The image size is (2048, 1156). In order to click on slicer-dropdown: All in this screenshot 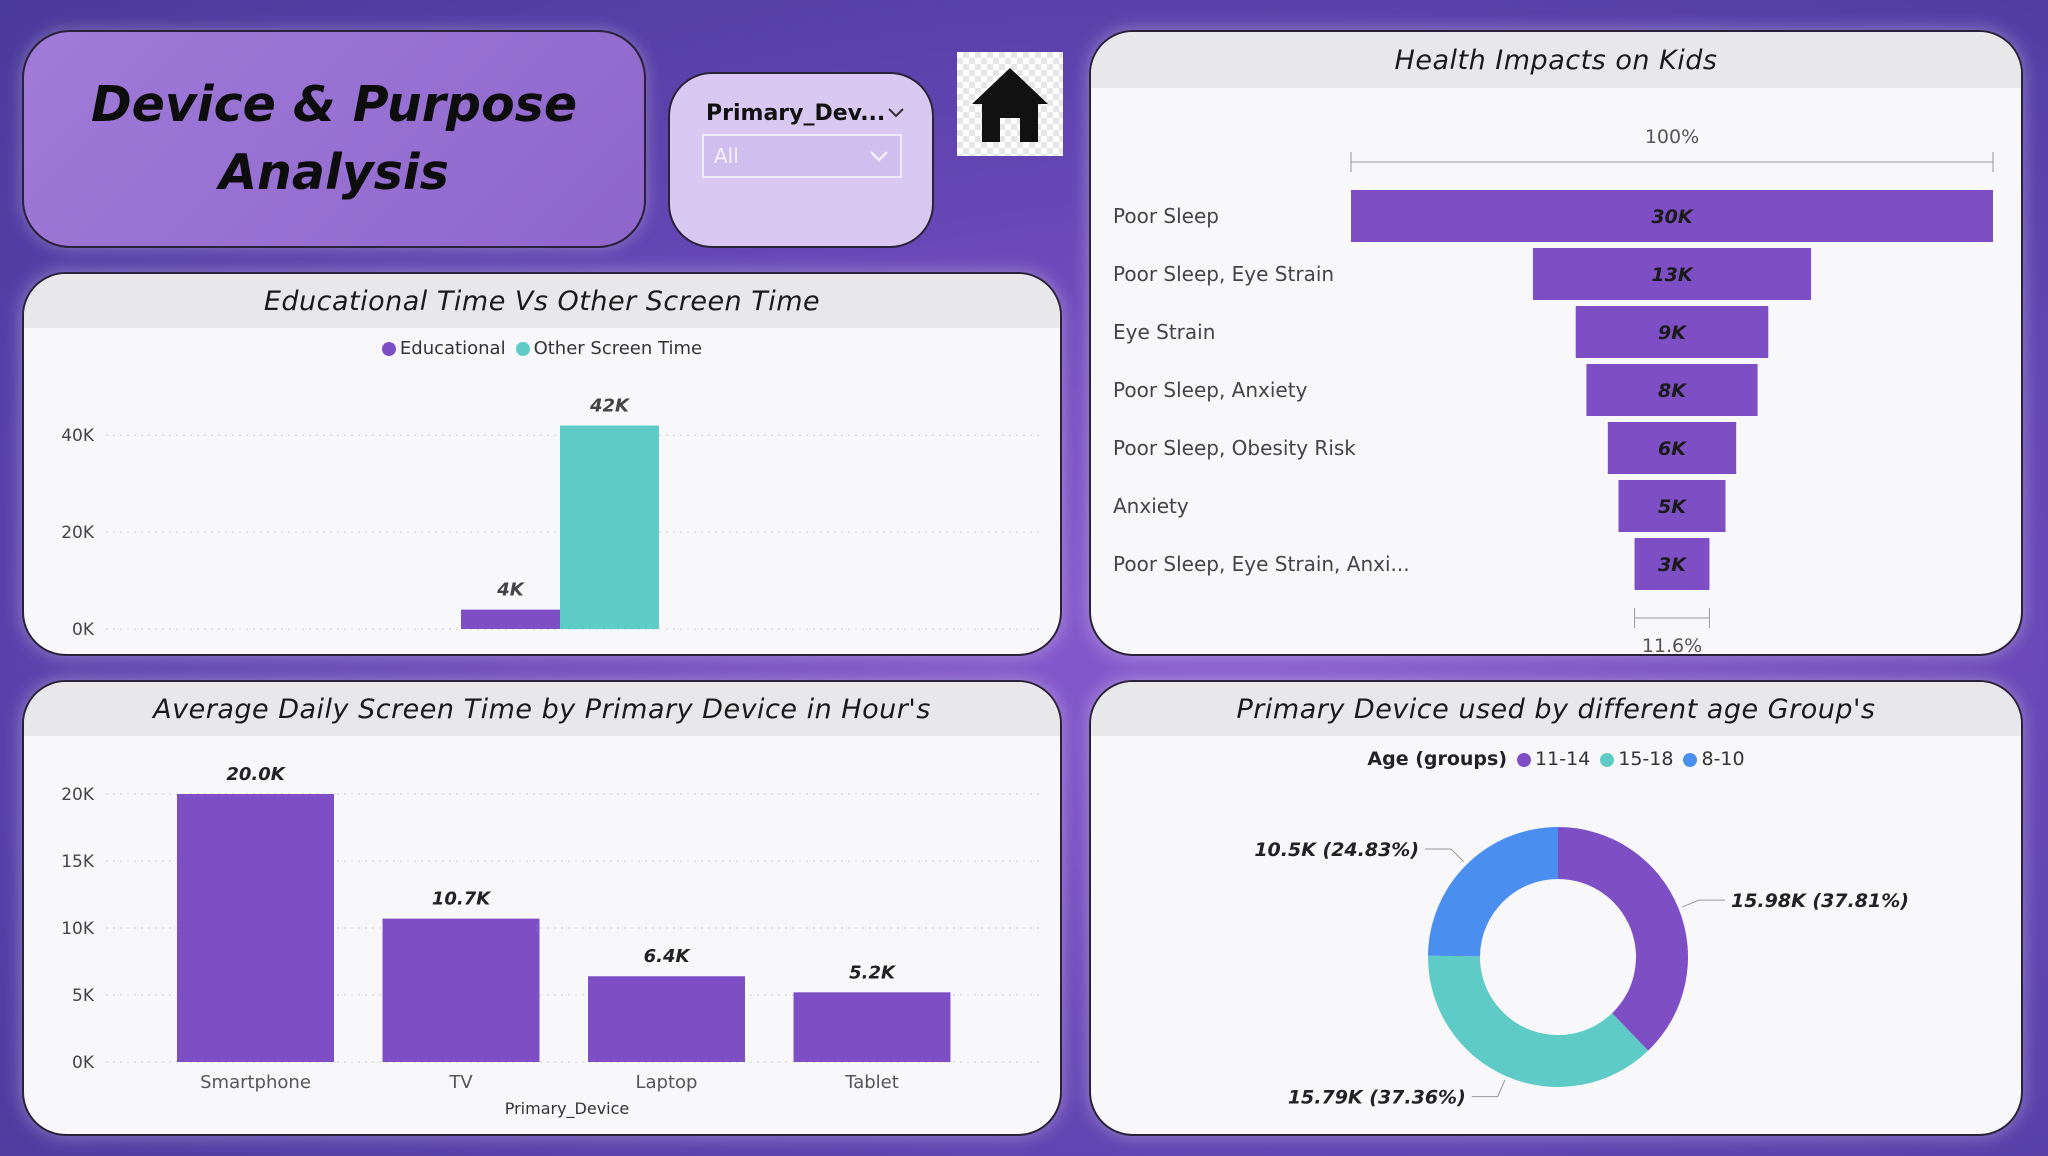, I will do `click(802, 156)`.